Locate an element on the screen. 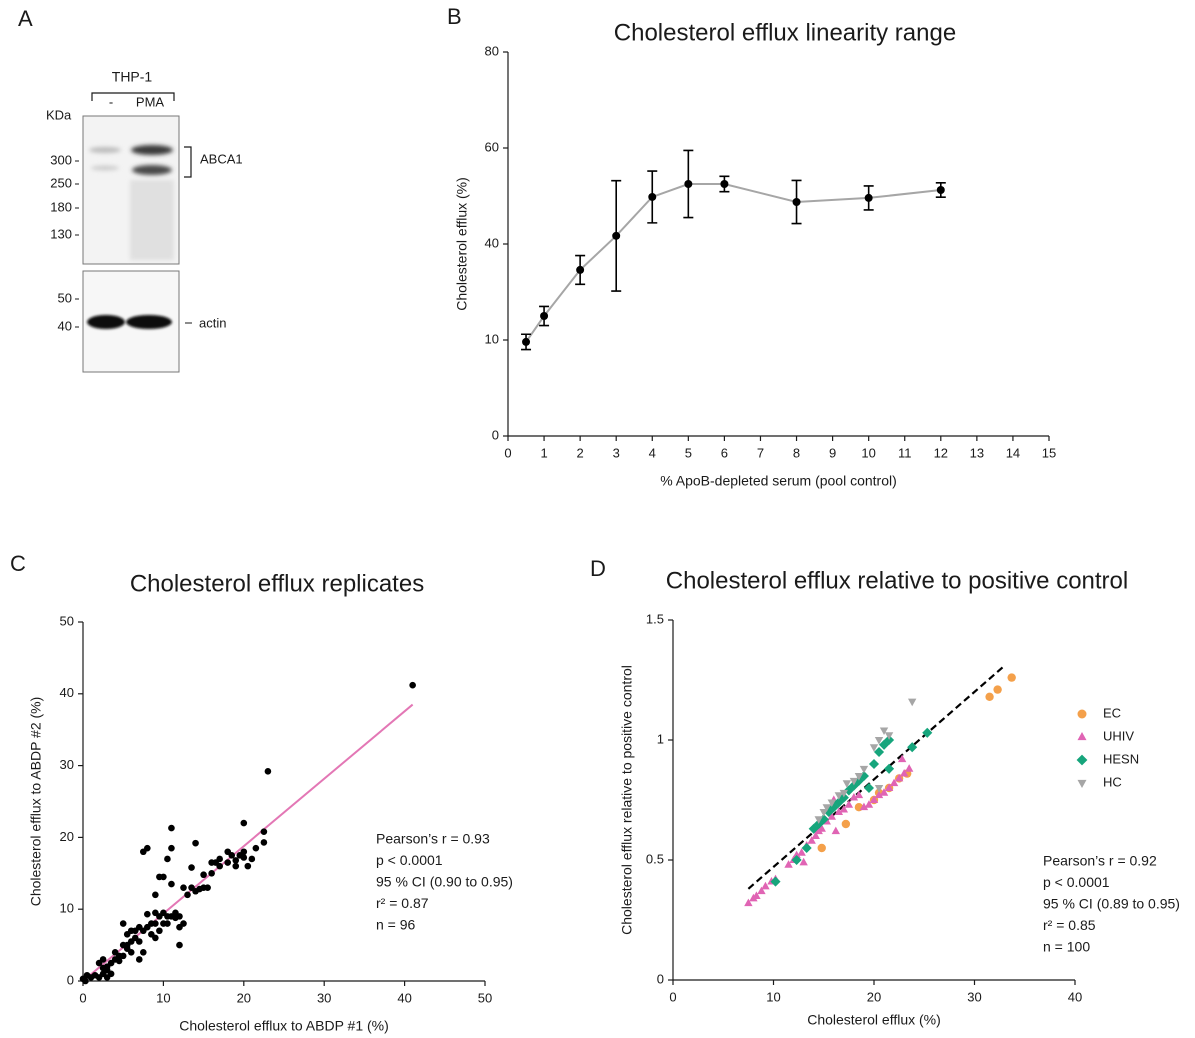 The image size is (1195, 1038). y-tick-label: 40 is located at coordinates (492, 242).